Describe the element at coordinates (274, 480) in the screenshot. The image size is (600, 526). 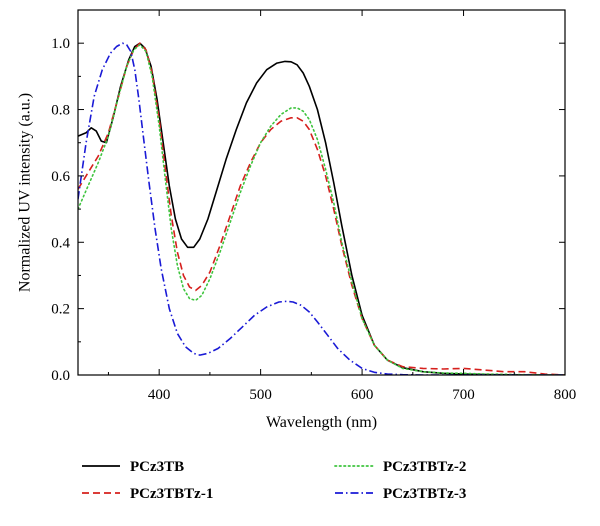
I see `legend: PCz3TB PCz3TBTz-1 PCz3TBTz-2 PCz3TBTz-3` at that location.